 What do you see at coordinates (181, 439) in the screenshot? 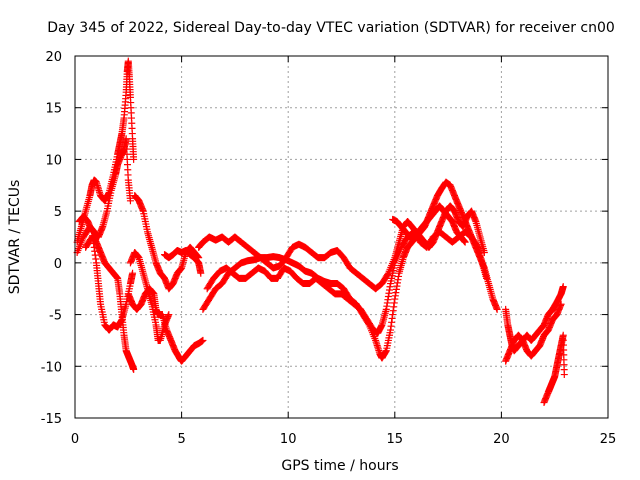
I see `x-tick-label: 5` at bounding box center [181, 439].